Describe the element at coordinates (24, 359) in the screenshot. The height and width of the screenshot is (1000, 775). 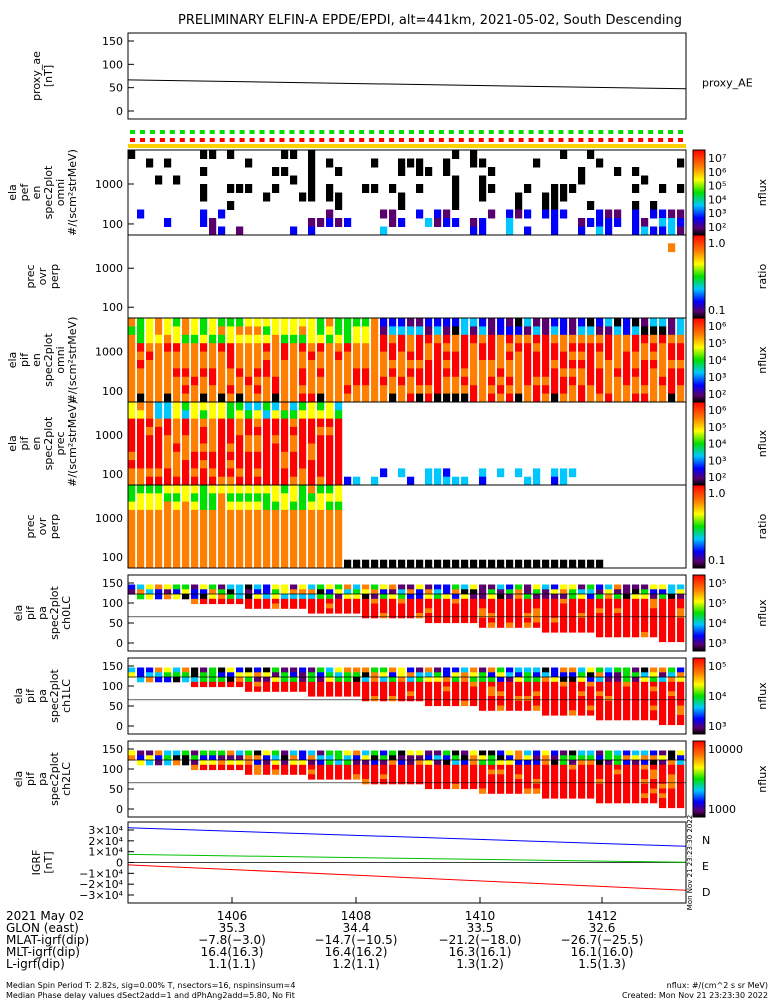
I see `ylabel-line: pif` at that location.